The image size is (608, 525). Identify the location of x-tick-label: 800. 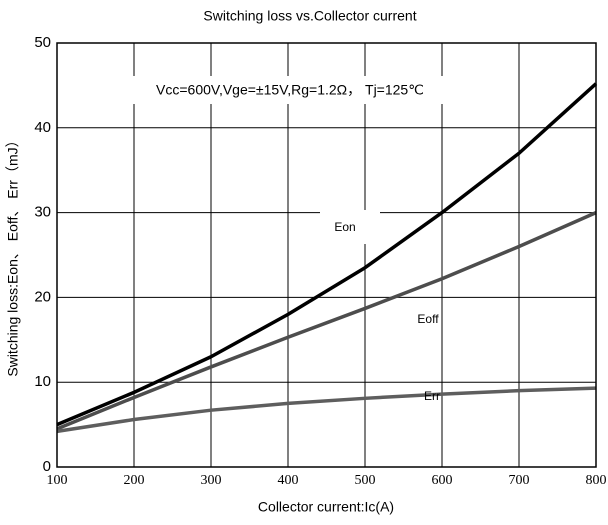
(596, 480).